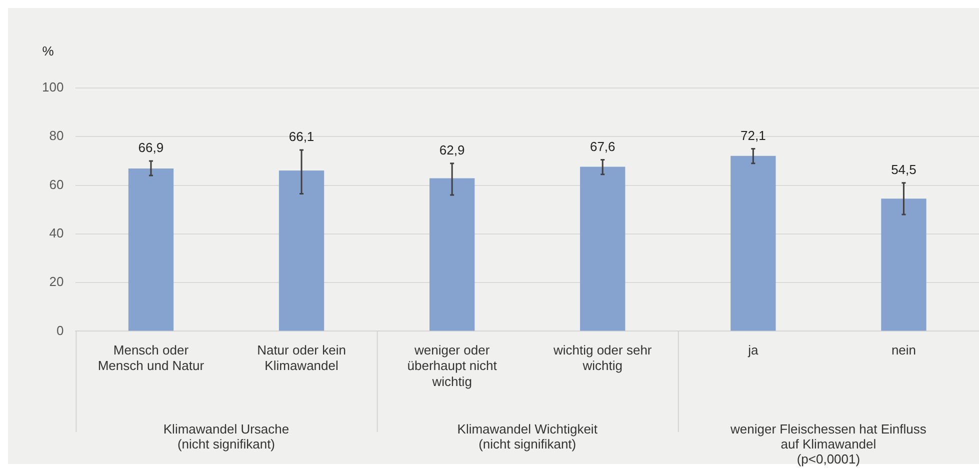 Image resolution: width=979 pixels, height=472 pixels. Describe the element at coordinates (60, 330) in the screenshot. I see `y-tick-label: 0` at that location.